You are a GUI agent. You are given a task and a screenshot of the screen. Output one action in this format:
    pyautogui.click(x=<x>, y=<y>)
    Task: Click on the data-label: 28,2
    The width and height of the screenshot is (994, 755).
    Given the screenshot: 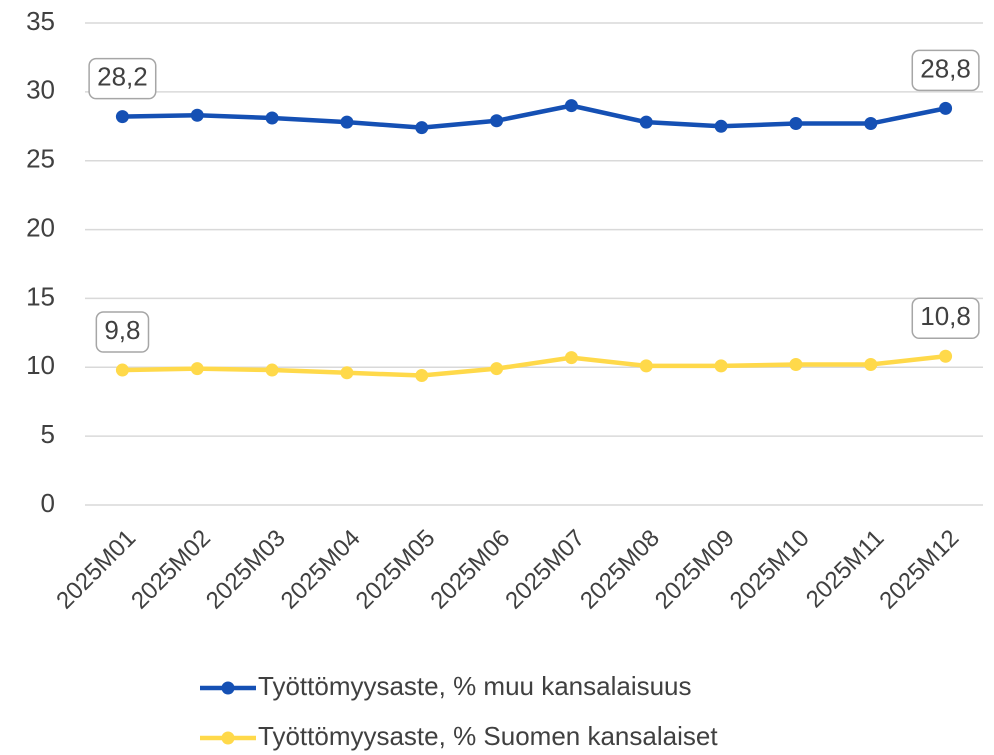 What is the action you would take?
    pyautogui.click(x=122, y=77)
    